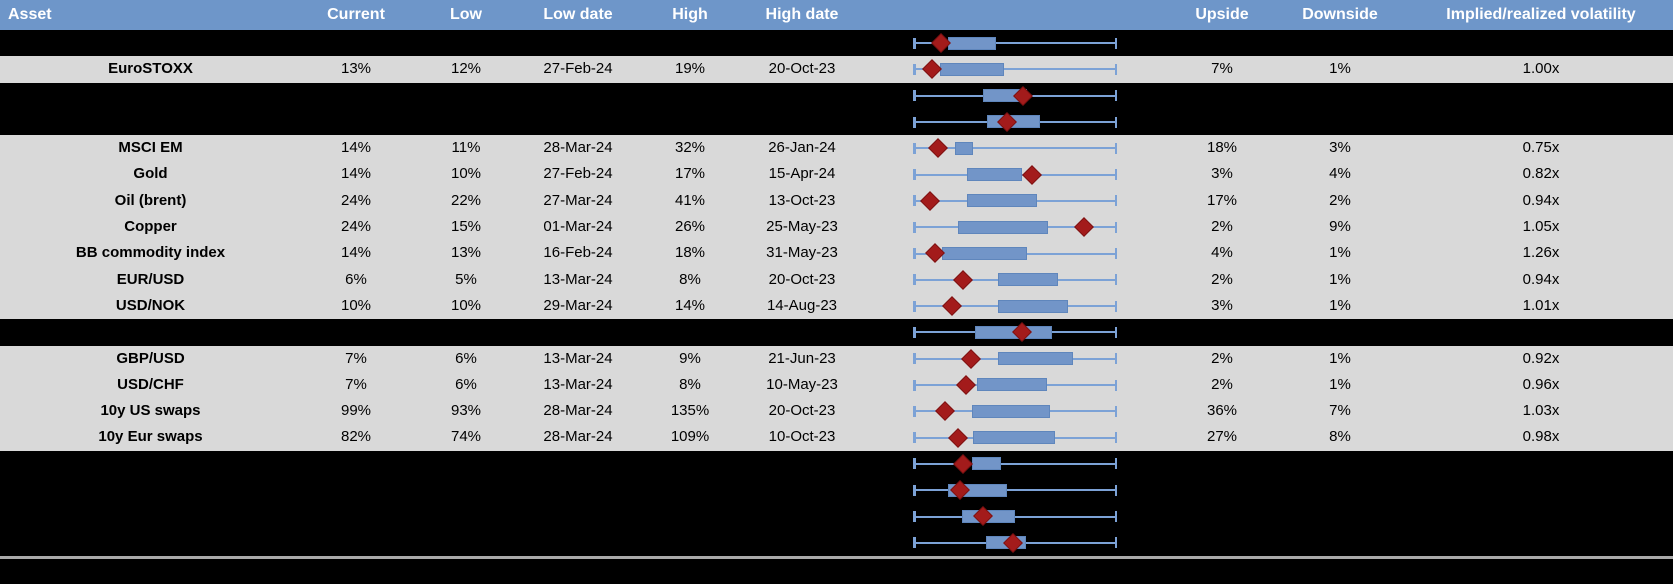 Image resolution: width=1673 pixels, height=584 pixels. I want to click on cell-high: 19%, so click(690, 69).